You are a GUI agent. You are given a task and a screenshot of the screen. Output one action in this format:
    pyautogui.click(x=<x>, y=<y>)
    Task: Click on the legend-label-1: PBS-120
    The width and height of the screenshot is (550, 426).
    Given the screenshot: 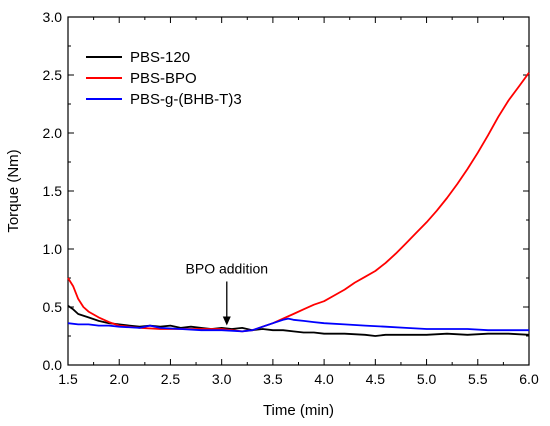 What is the action you would take?
    pyautogui.click(x=160, y=57)
    